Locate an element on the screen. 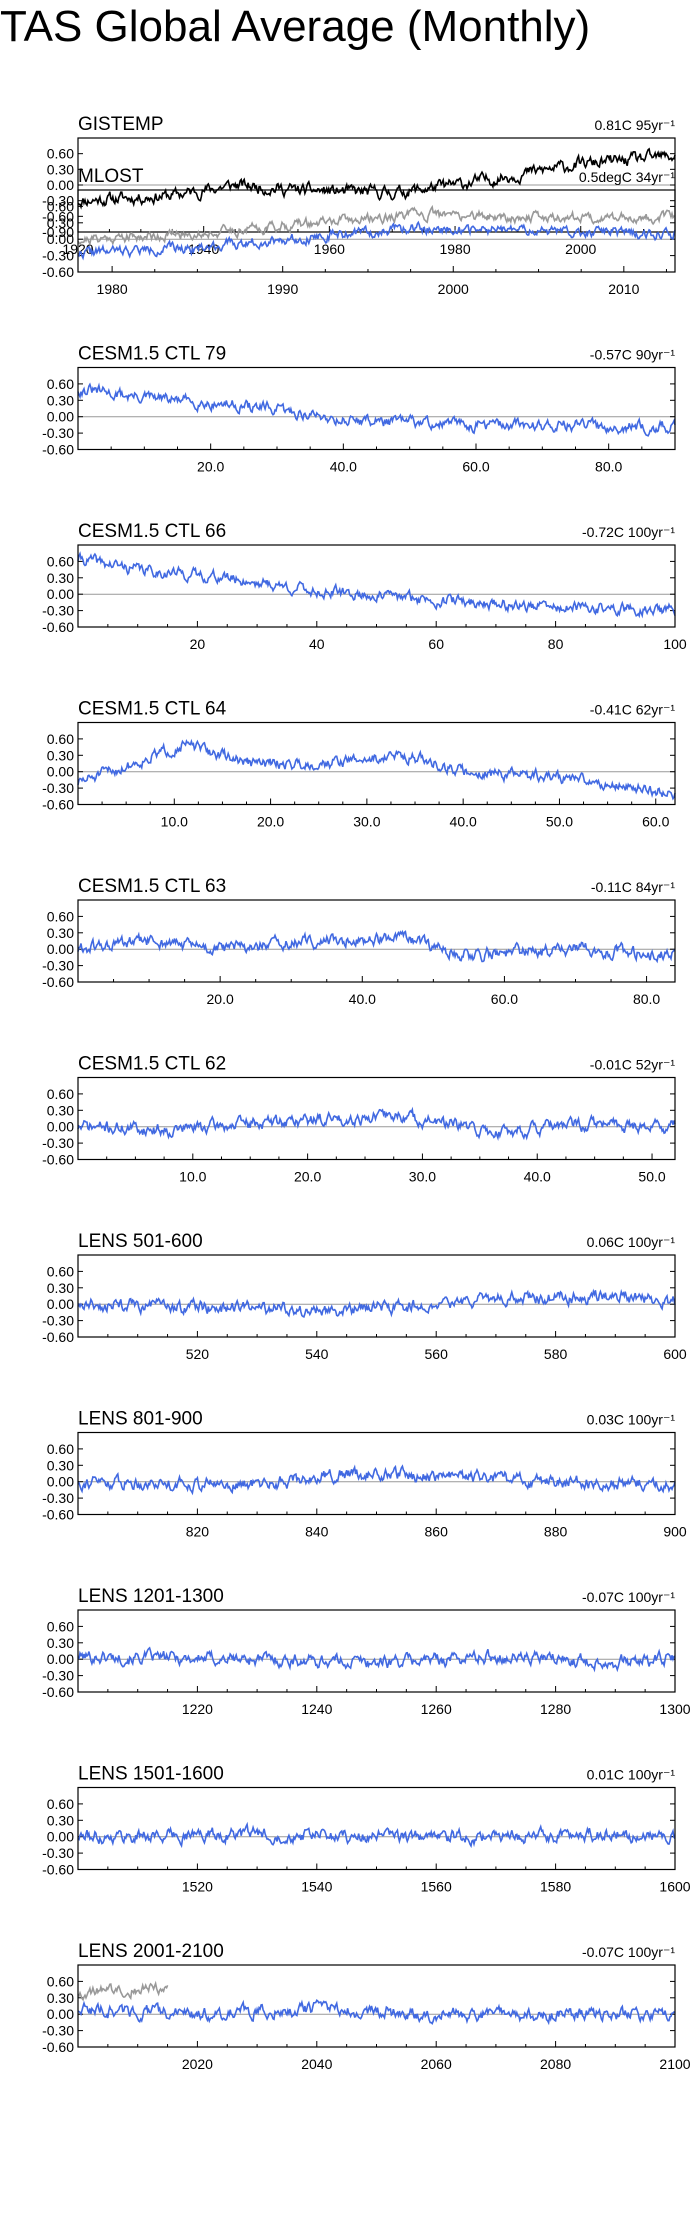 Image resolution: width=696 pixels, height=2222 pixels. x-tick-label: 820 is located at coordinates (198, 1532).